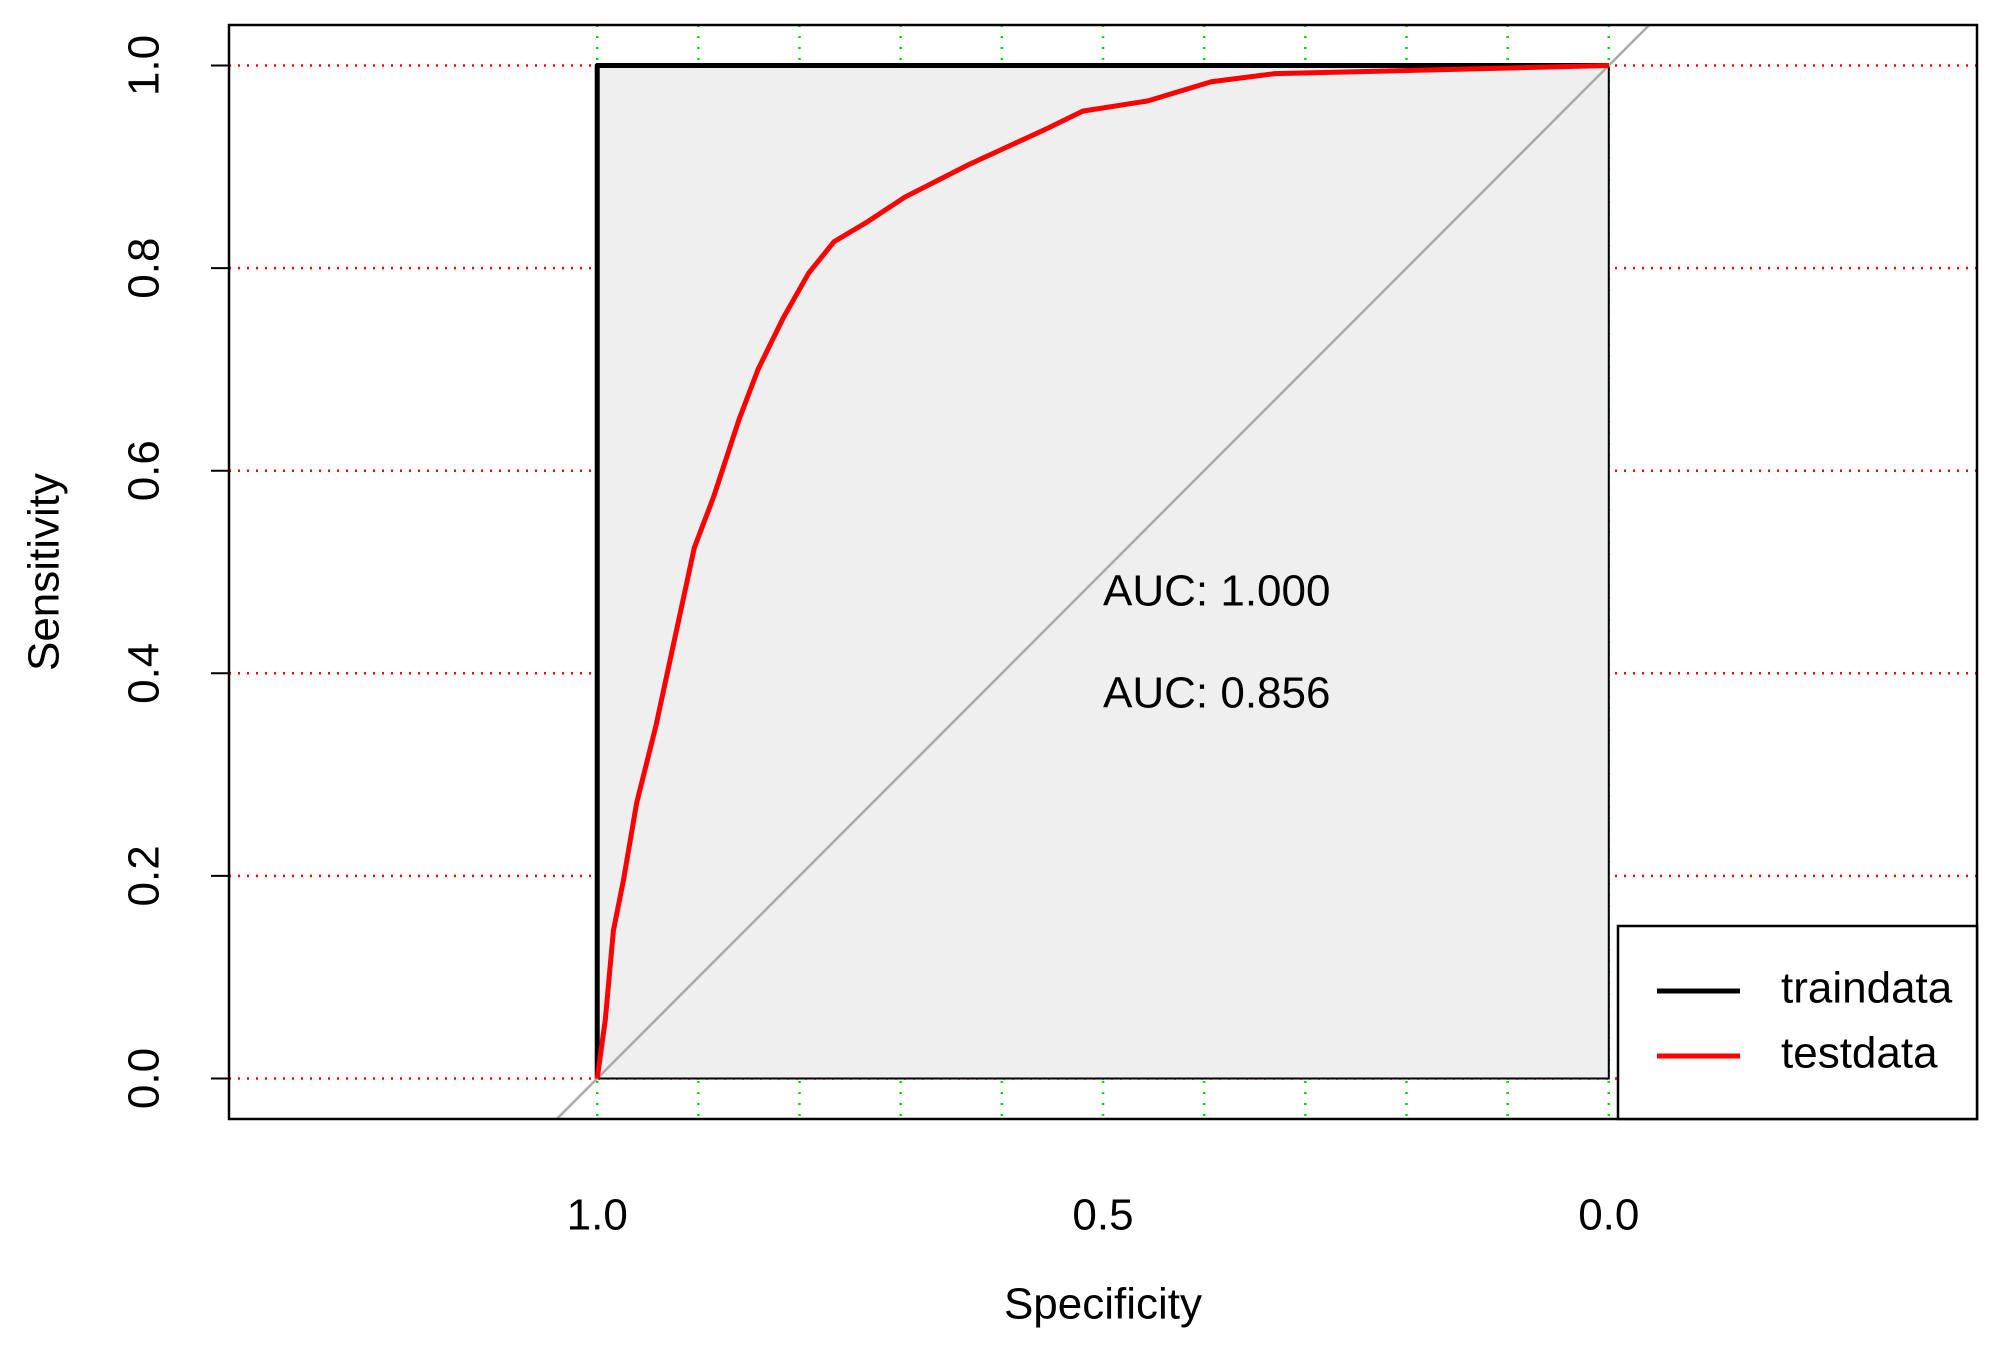 The width and height of the screenshot is (1999, 1355). What do you see at coordinates (1867, 988) in the screenshot?
I see `legend-label: traindata` at bounding box center [1867, 988].